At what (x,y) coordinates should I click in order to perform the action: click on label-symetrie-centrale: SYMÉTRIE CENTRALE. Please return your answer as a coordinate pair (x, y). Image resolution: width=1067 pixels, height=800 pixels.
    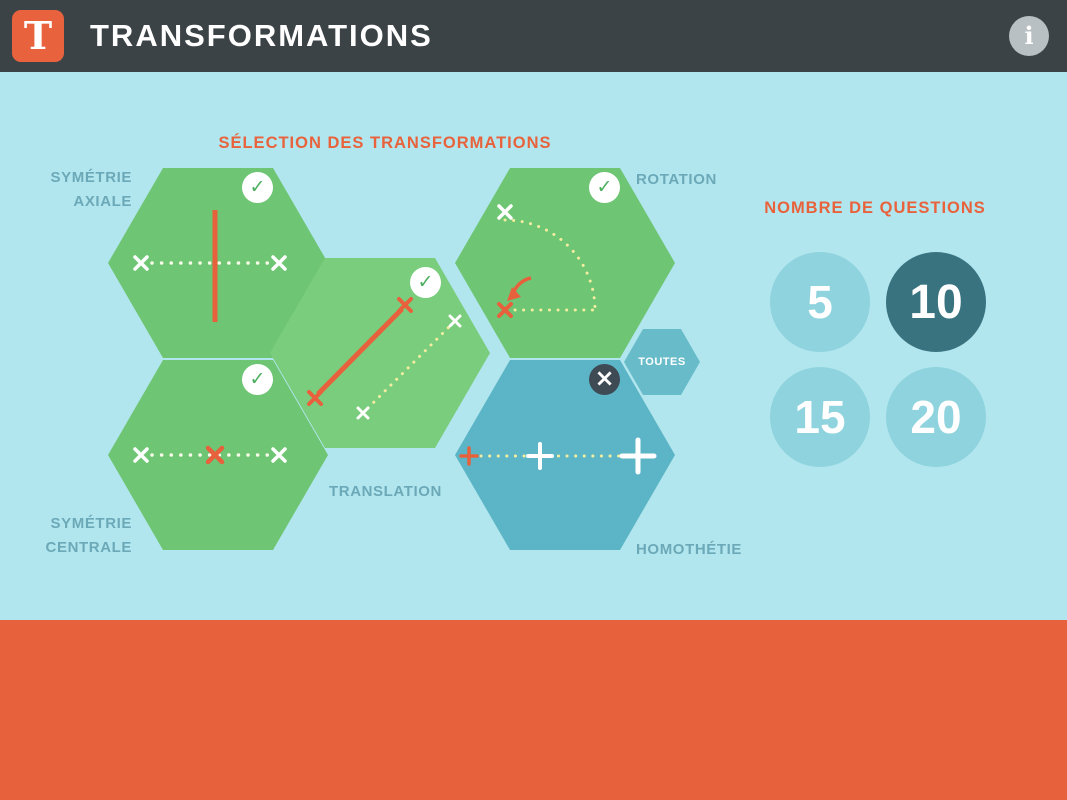
    Looking at the image, I should click on (75, 536).